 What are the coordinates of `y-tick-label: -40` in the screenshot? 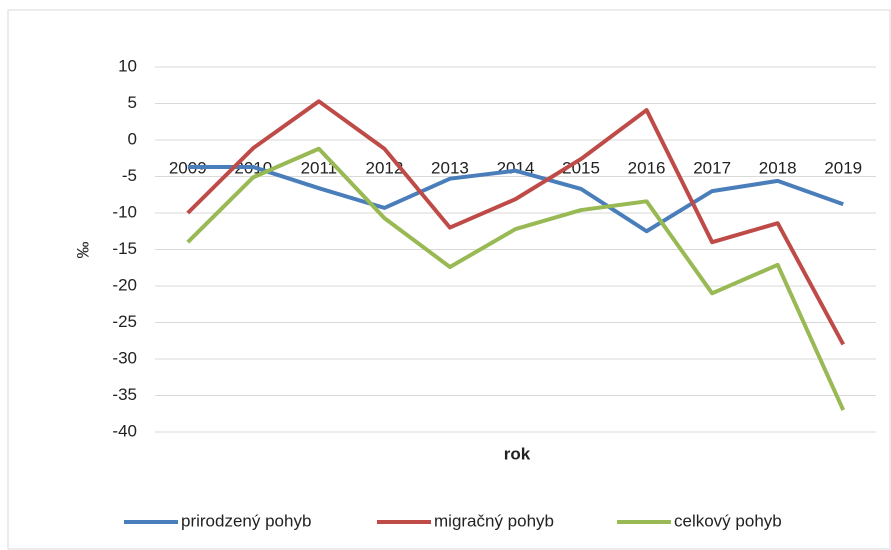 It's located at (124, 430).